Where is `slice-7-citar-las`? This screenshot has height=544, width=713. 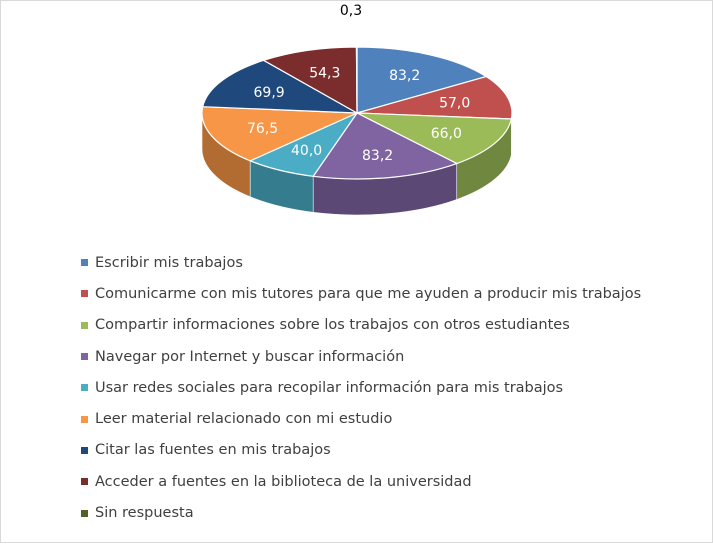 slice-7-citar-las is located at coordinates (279, 86).